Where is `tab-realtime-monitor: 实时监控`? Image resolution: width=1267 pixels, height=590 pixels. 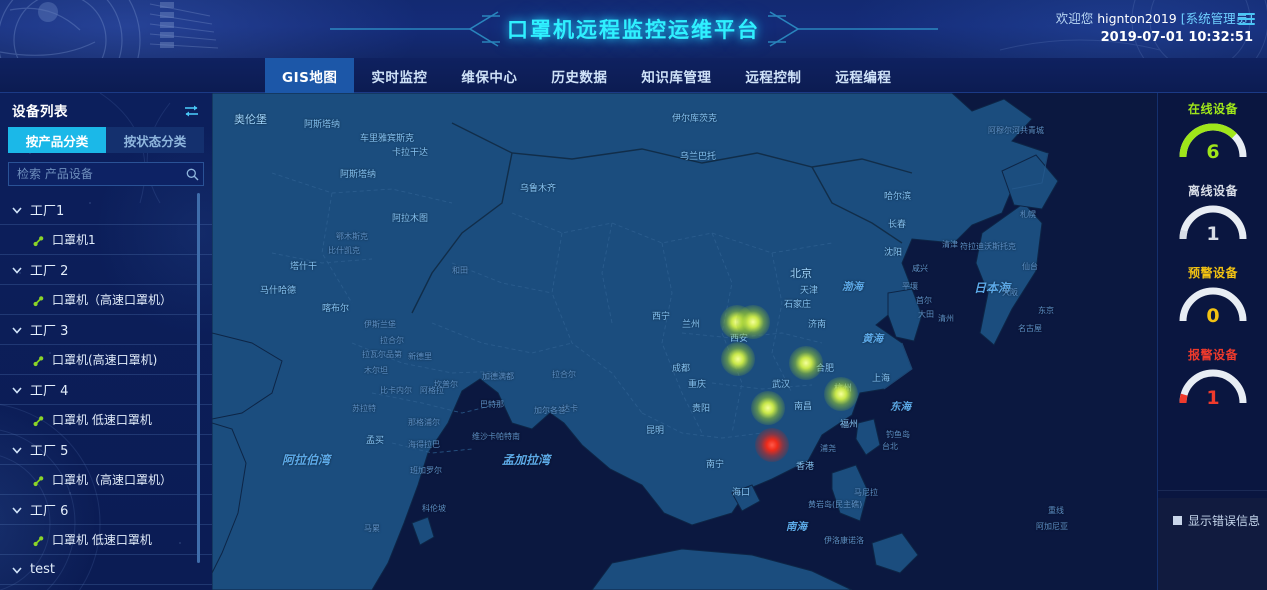 tab-realtime-monitor: 实时监控 is located at coordinates (399, 77).